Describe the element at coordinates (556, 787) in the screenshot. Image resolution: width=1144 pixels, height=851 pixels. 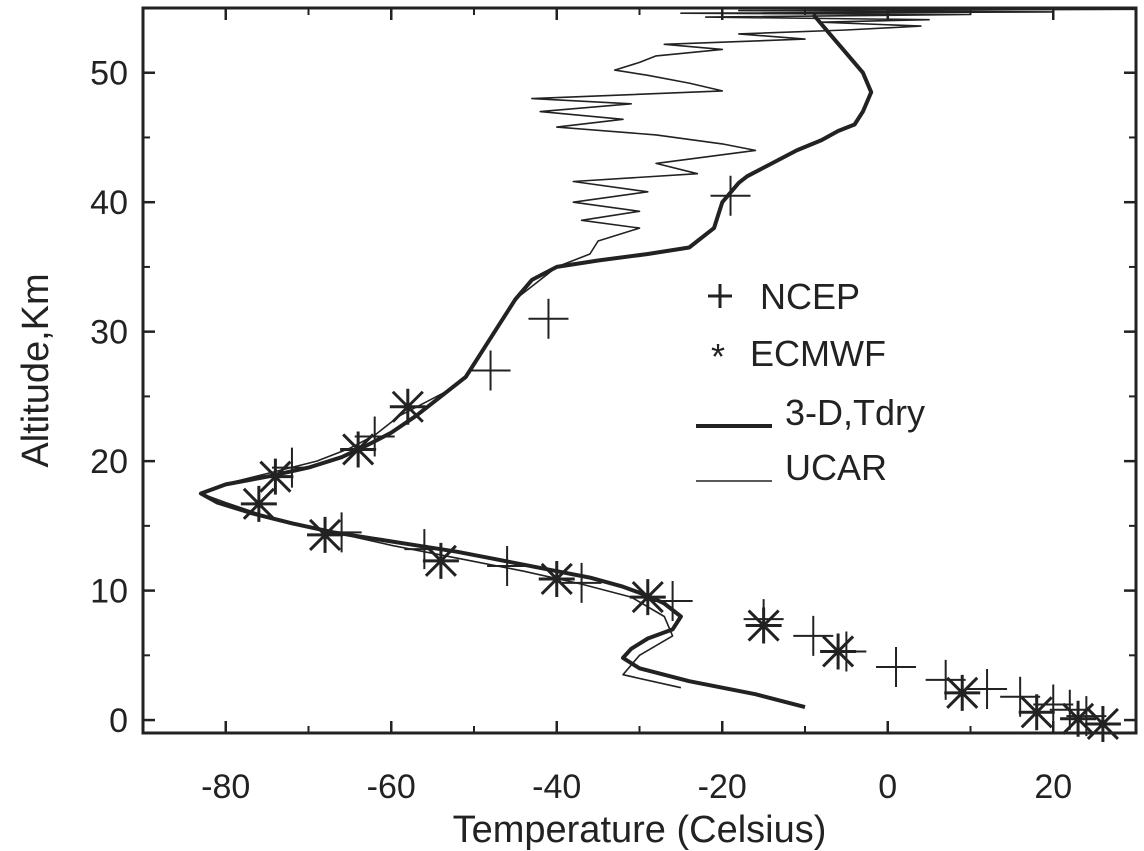
I see `x-tick-label: -40` at that location.